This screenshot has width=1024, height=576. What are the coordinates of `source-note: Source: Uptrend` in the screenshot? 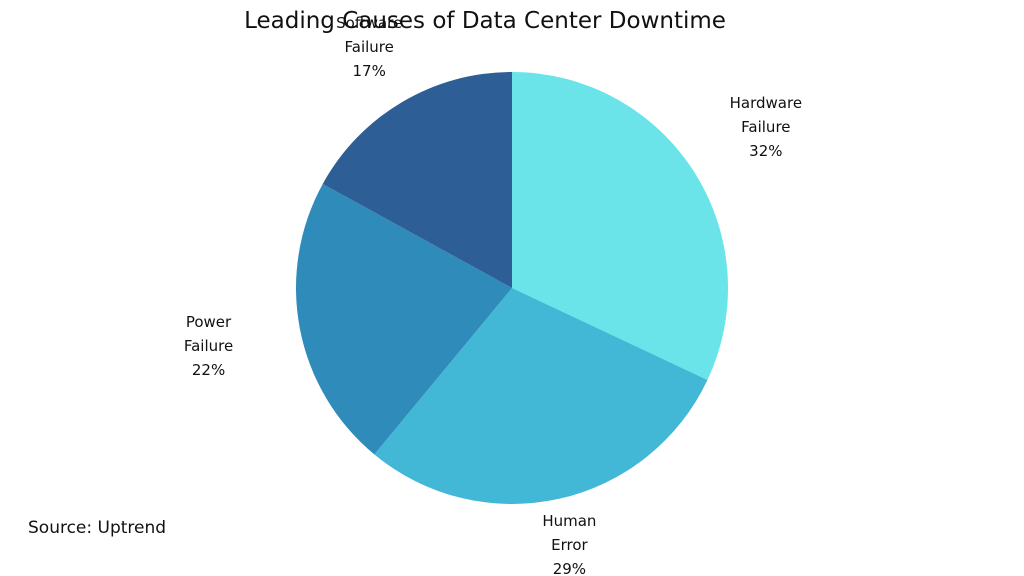 It's located at (97, 528).